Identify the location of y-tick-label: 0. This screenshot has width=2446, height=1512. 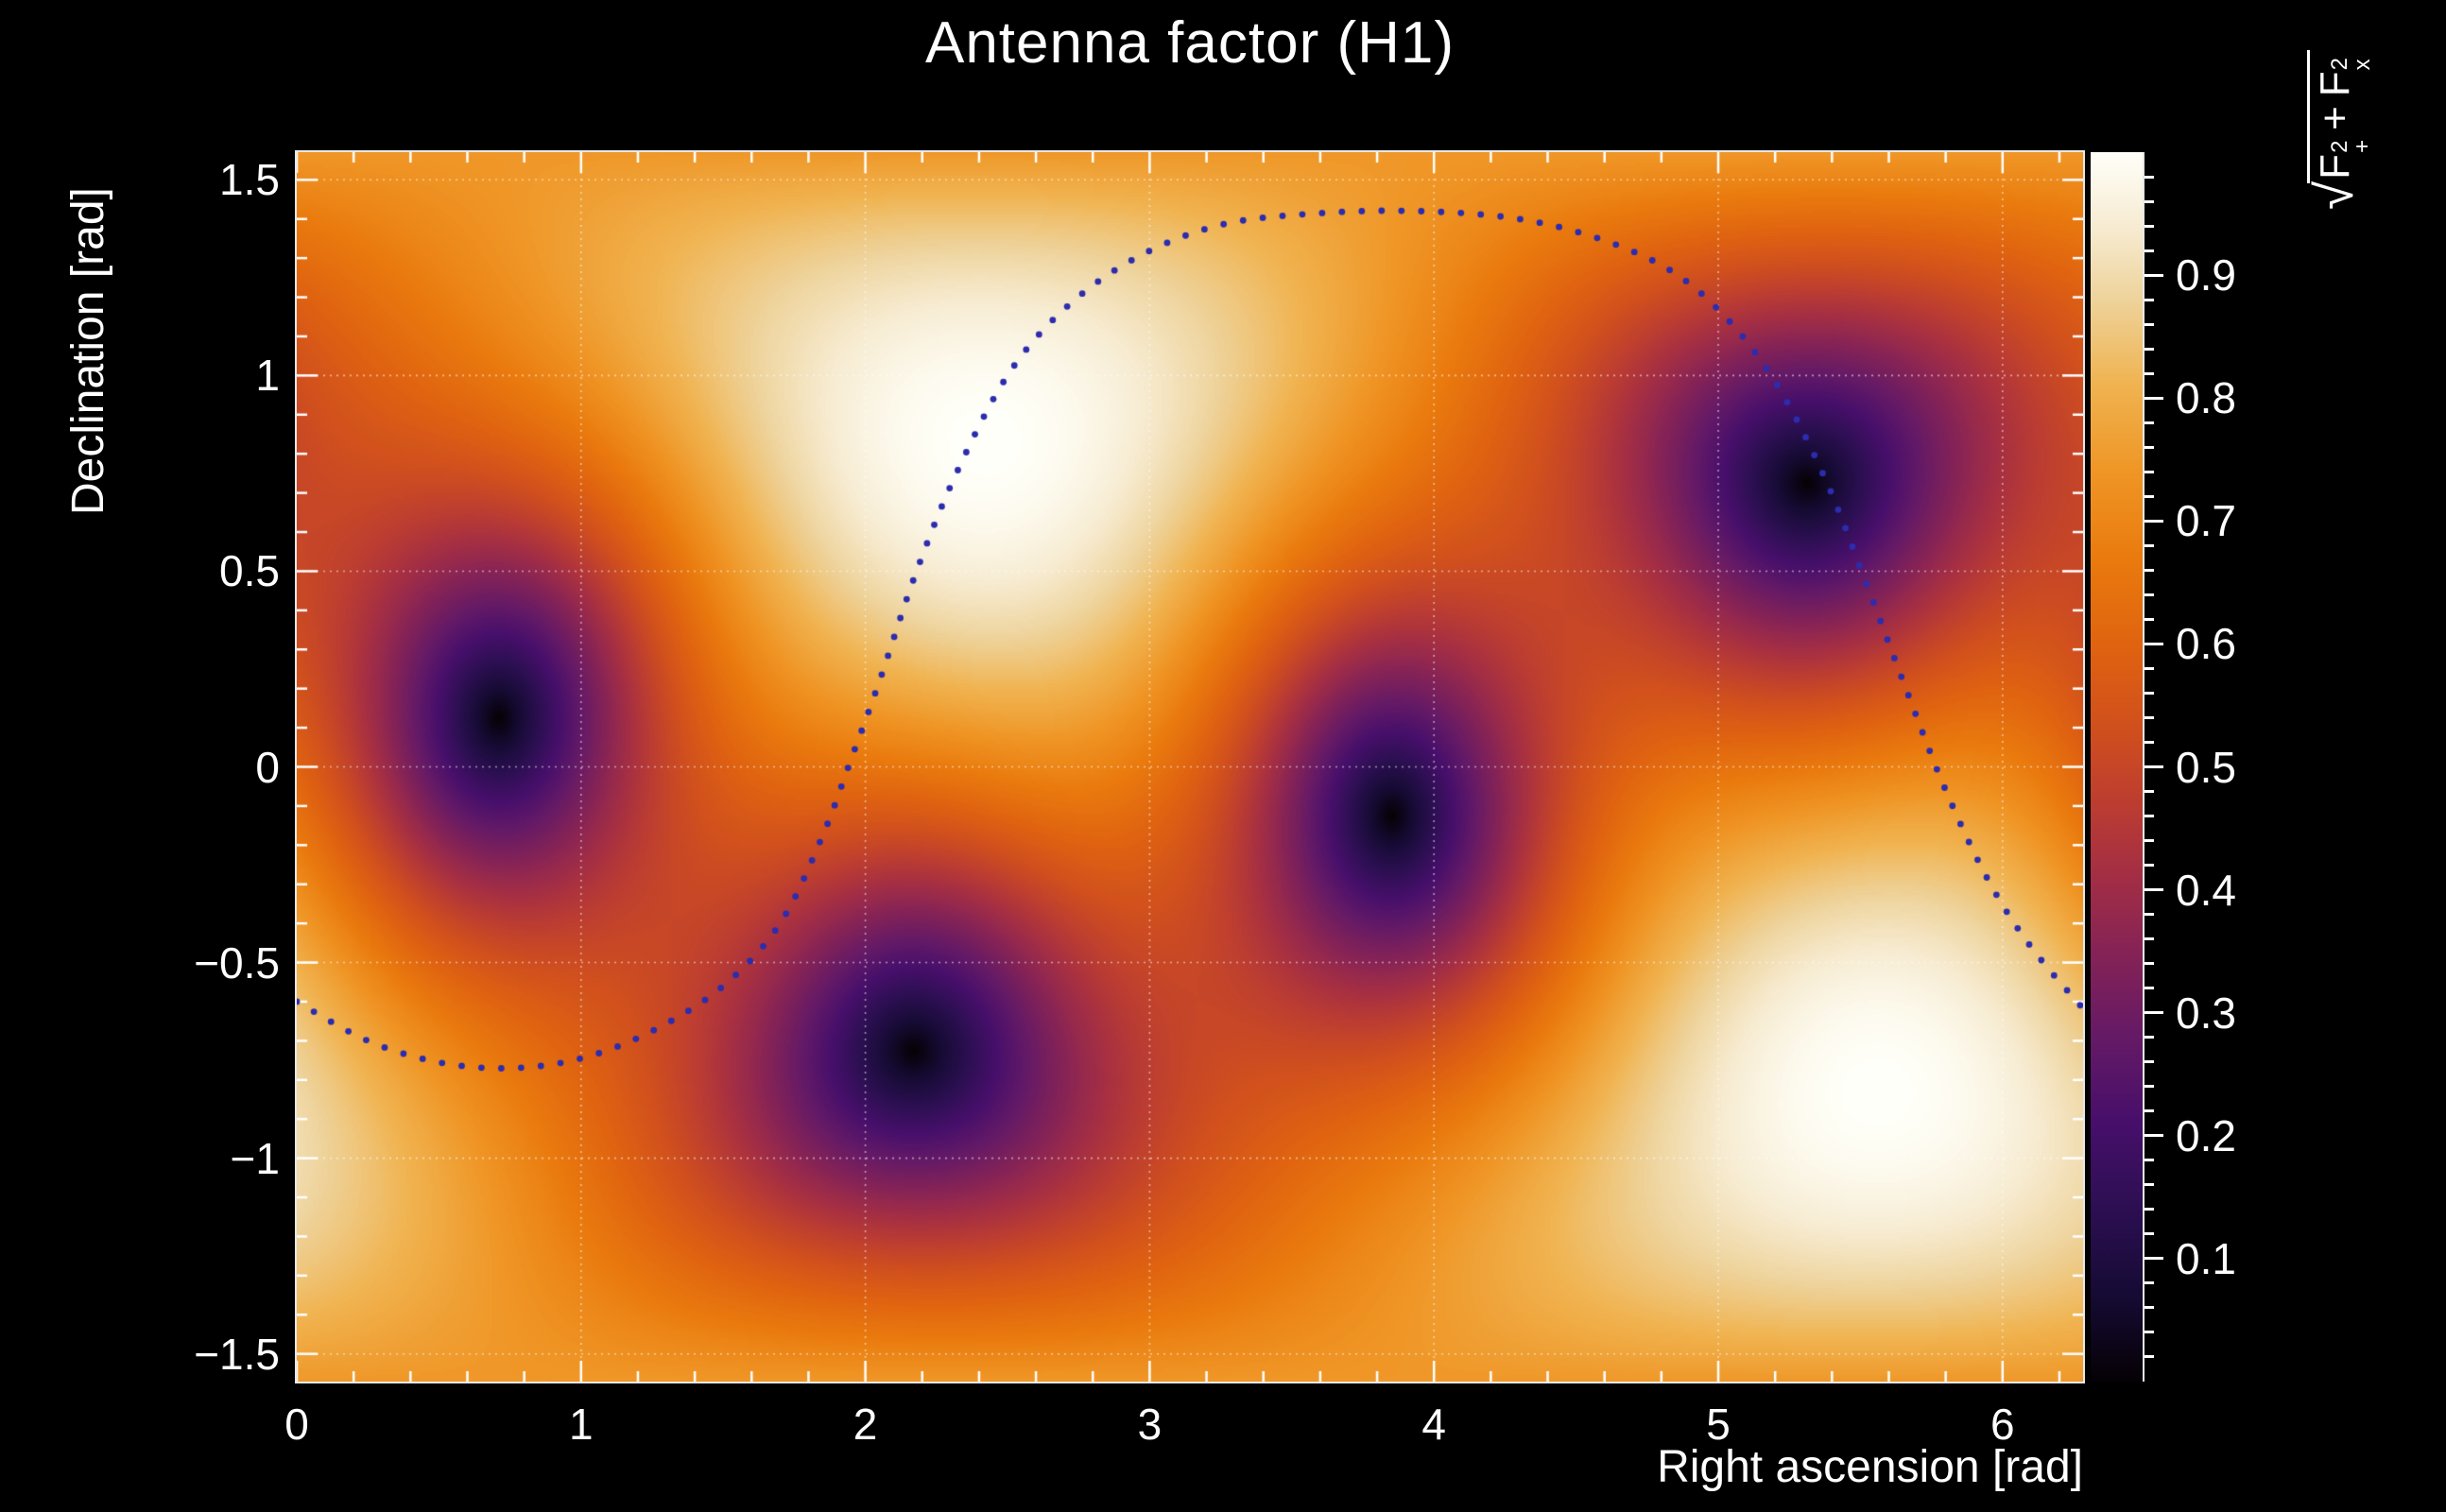
(267, 767).